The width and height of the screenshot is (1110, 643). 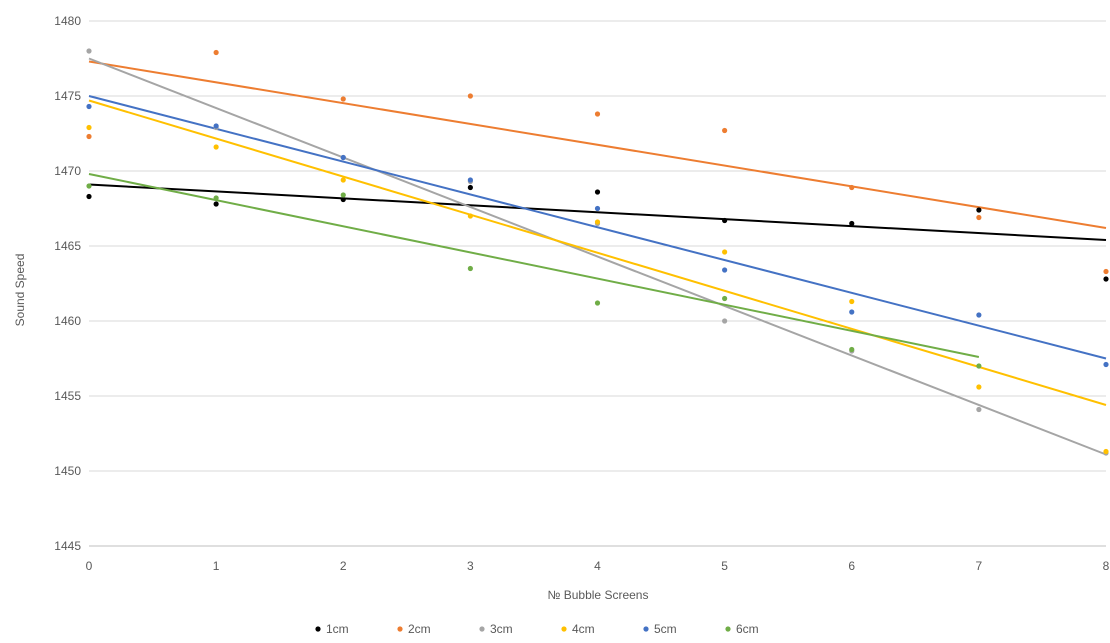 What do you see at coordinates (564, 629) in the screenshot?
I see `legend-marker-4cm` at bounding box center [564, 629].